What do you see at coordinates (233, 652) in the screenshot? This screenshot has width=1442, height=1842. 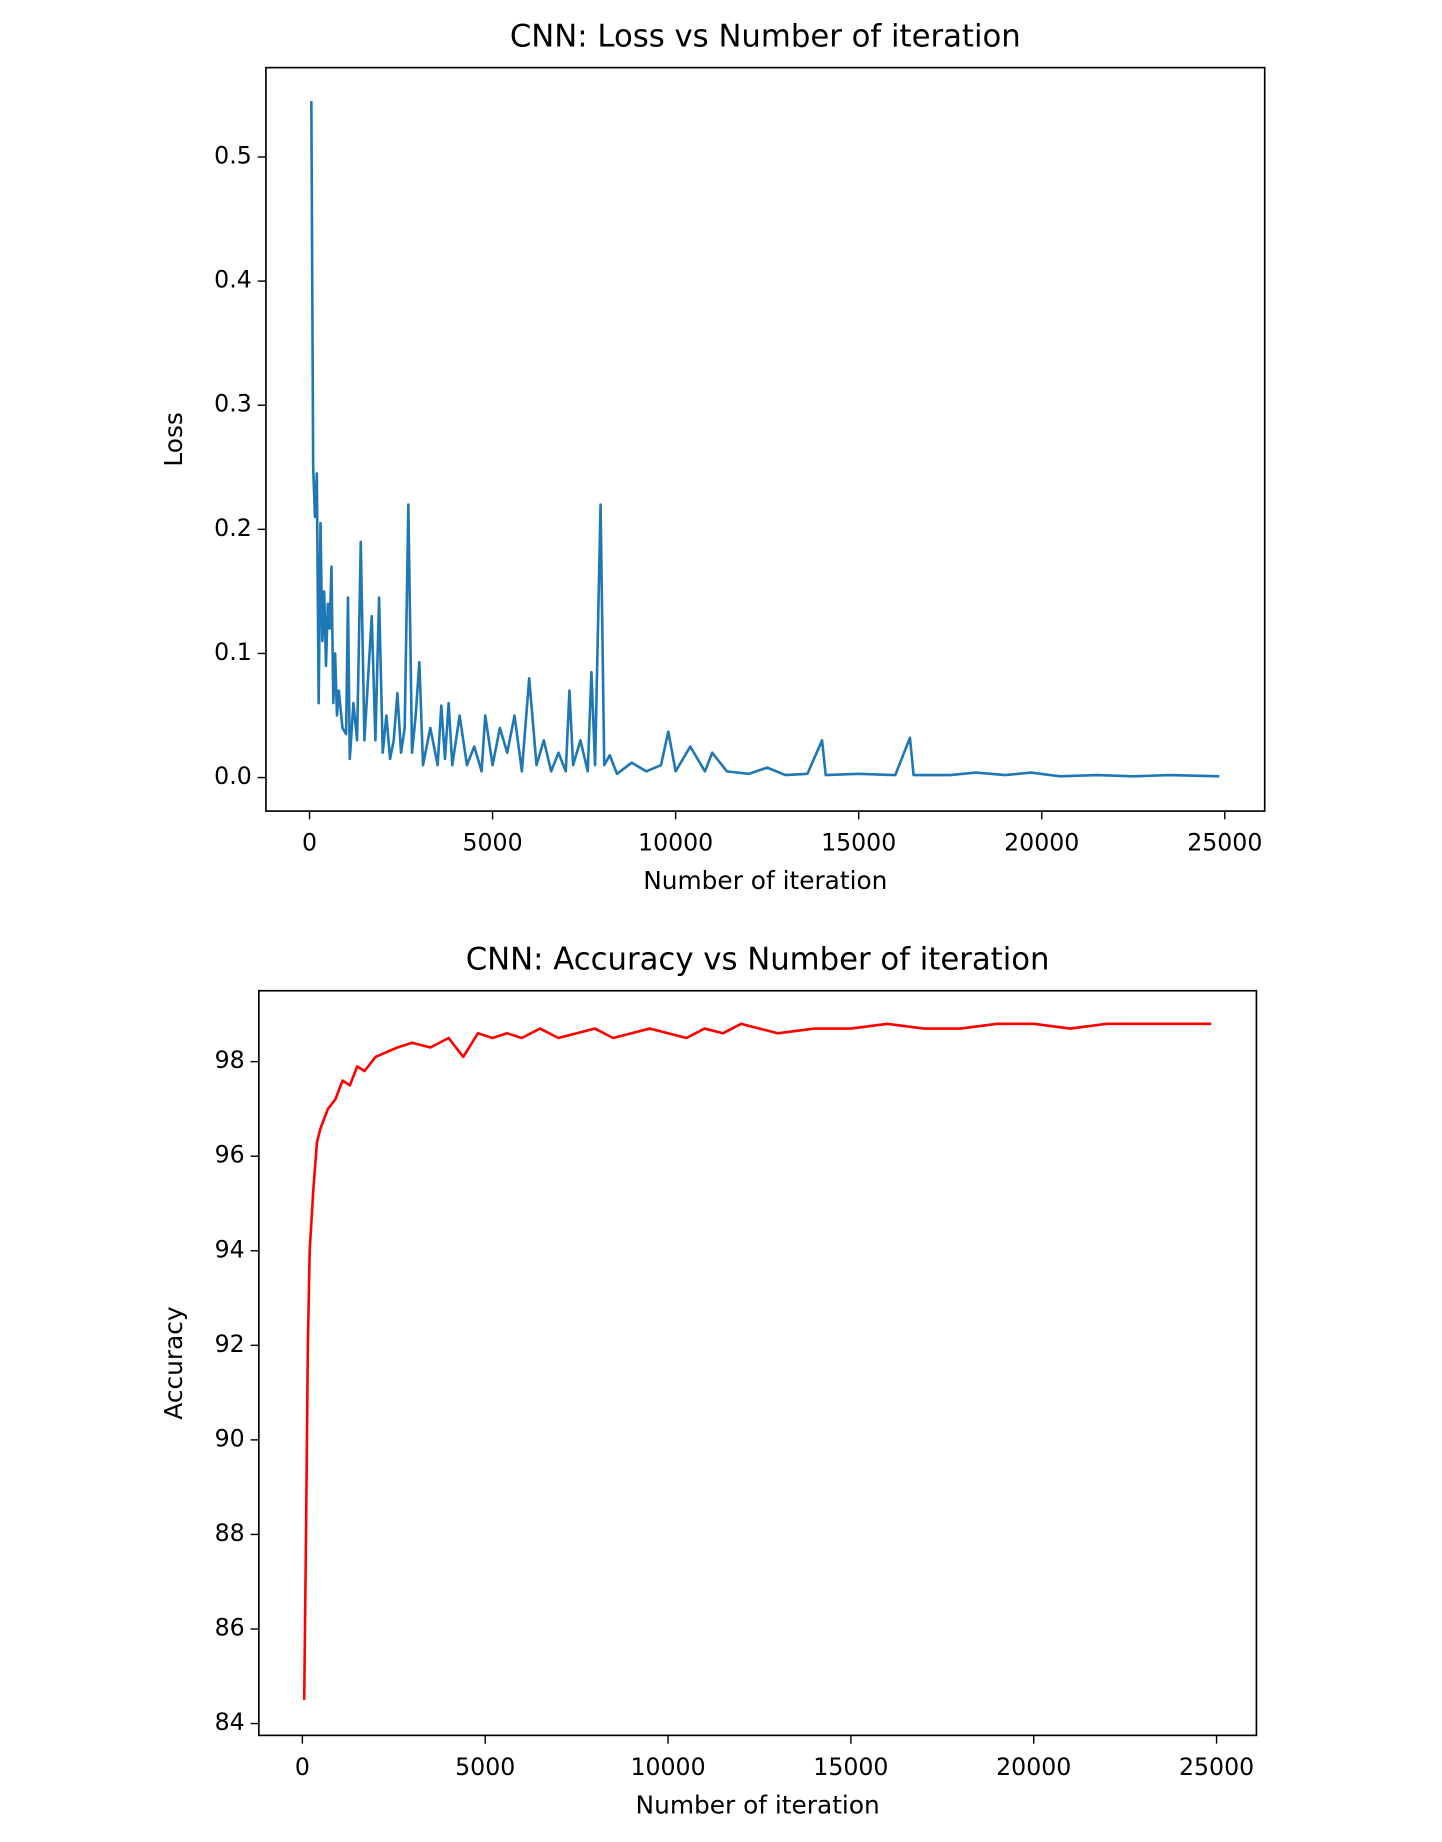 I see `y-tick-label: 0.1` at bounding box center [233, 652].